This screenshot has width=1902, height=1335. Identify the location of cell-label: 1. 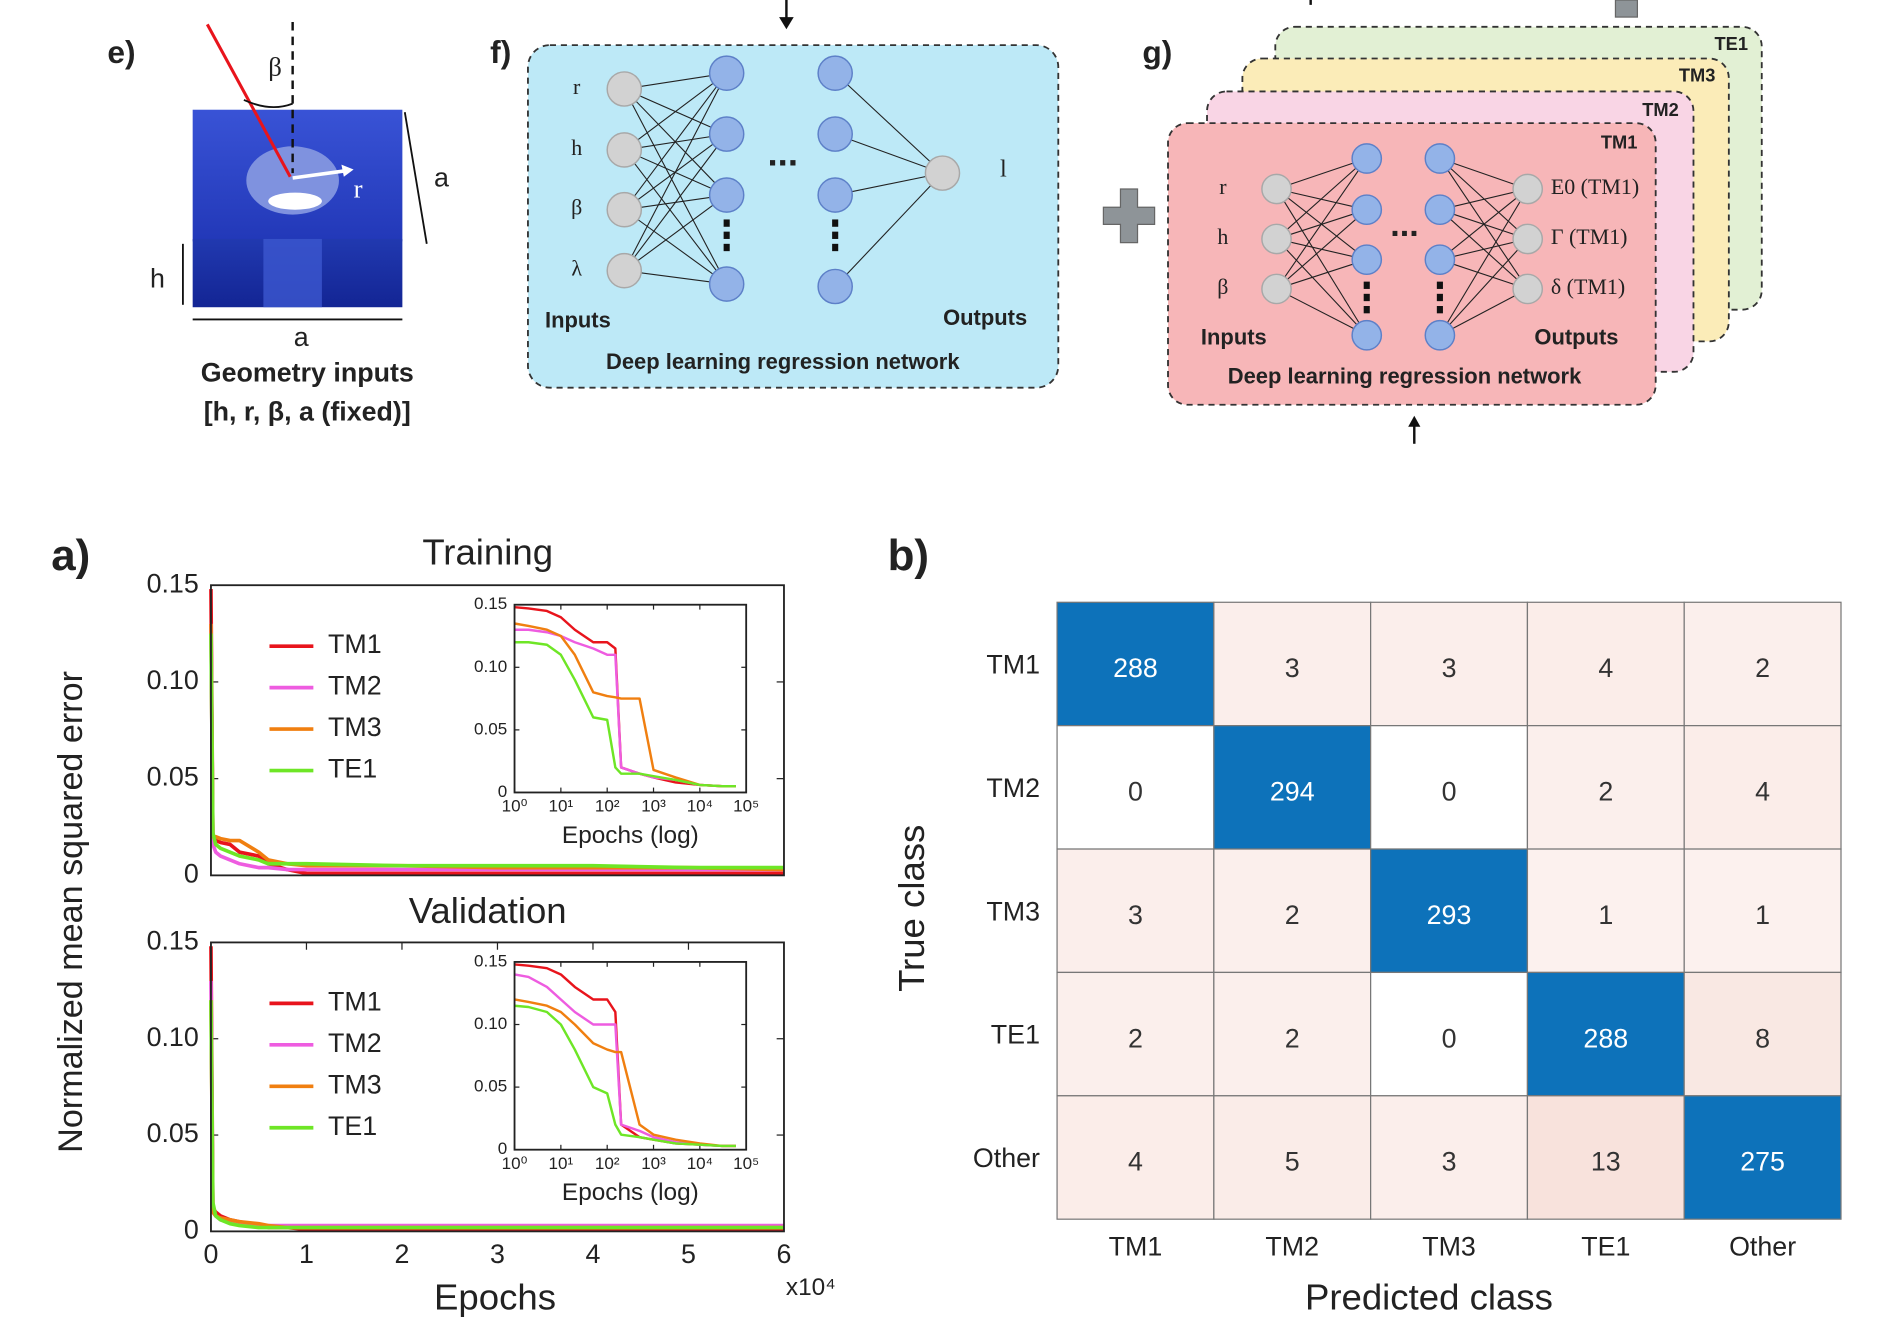
(1762, 915).